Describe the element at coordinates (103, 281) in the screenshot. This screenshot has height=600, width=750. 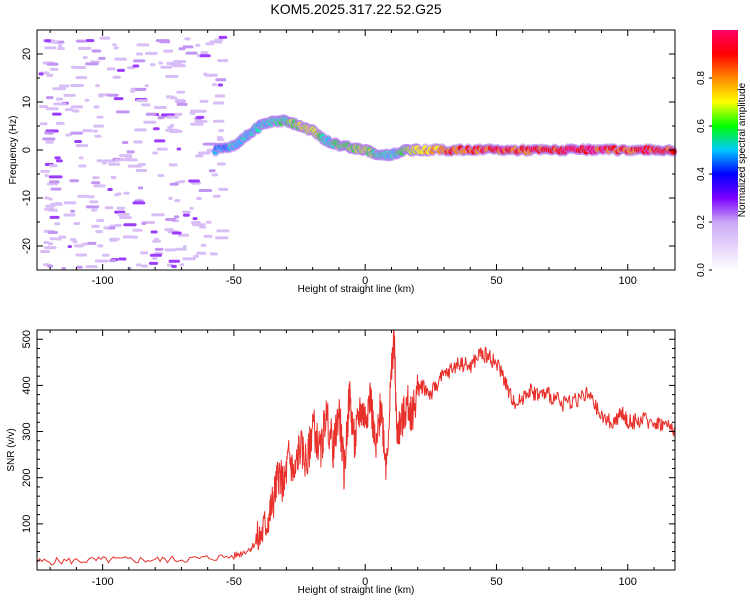
I see `x-tick-label: -100` at that location.